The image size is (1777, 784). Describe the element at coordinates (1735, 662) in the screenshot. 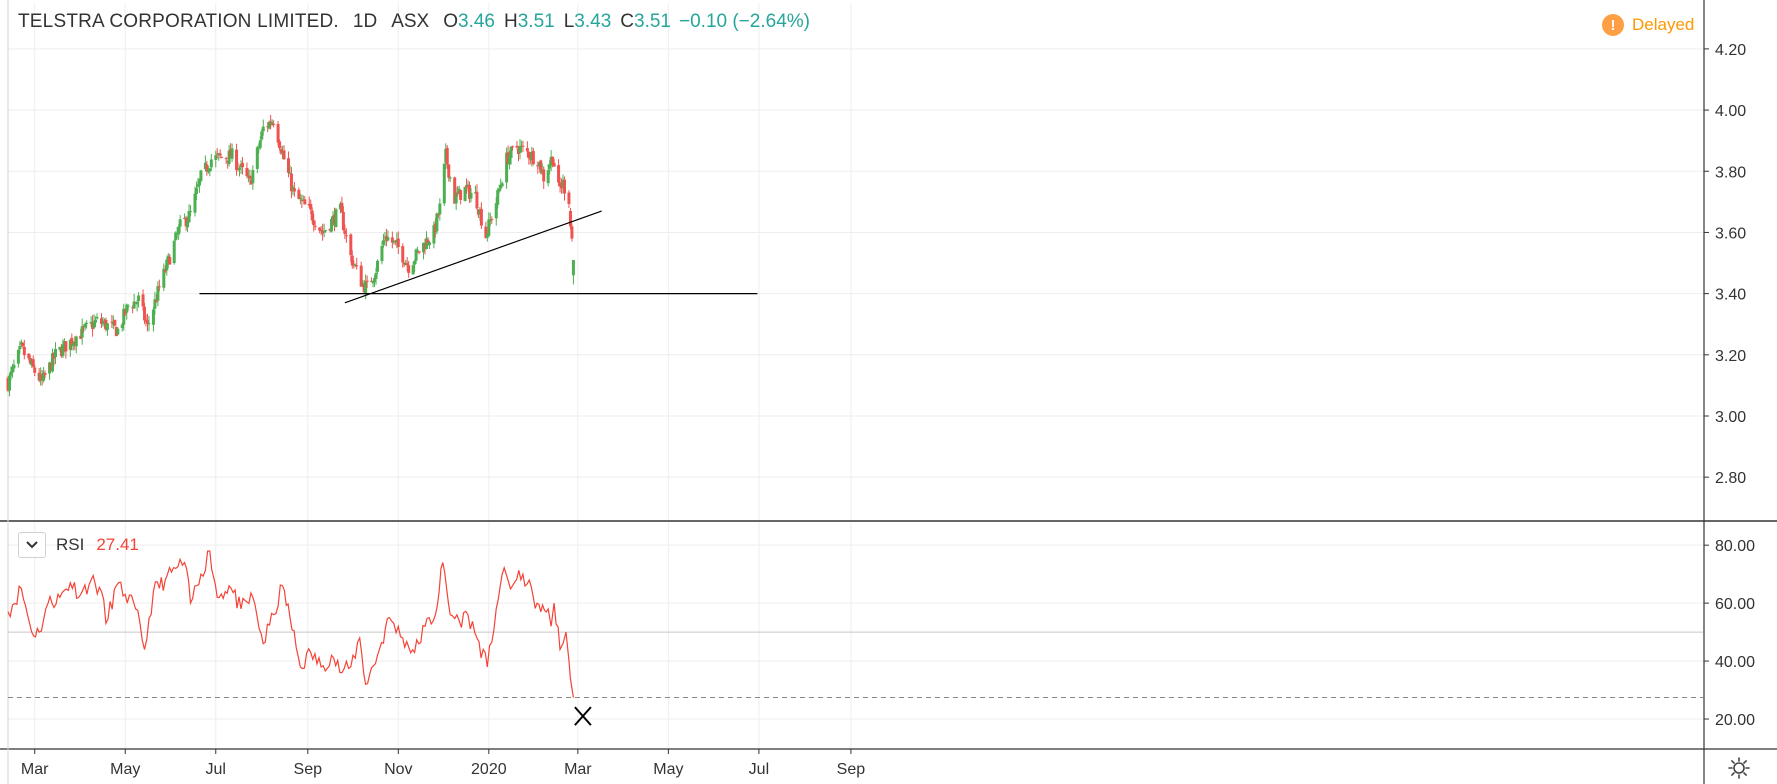

I see `rsi-axis-label: 40.00` at that location.